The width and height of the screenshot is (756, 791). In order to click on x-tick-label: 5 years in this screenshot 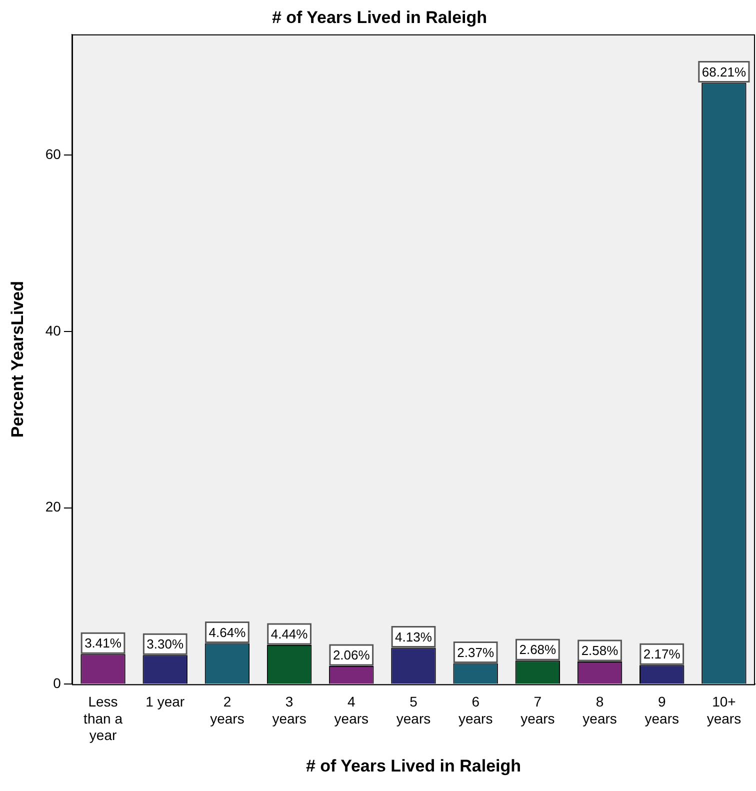, I will do `click(413, 709)`.